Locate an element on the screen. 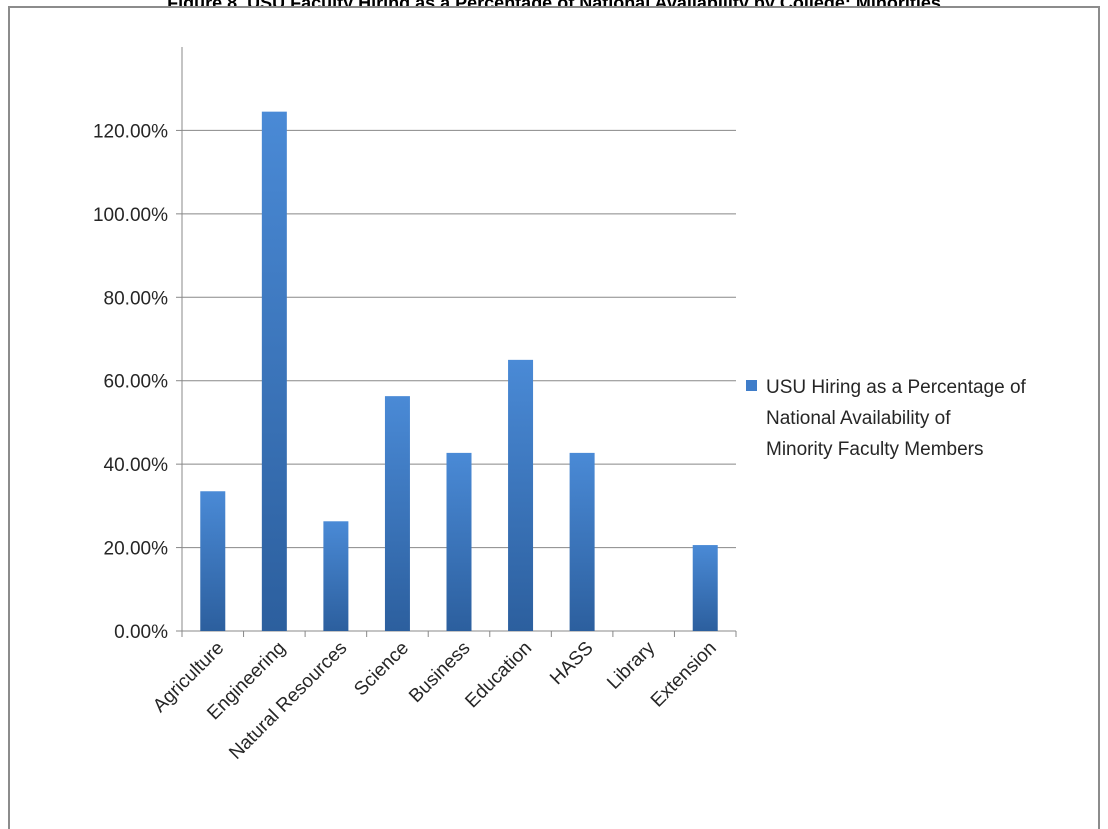 This screenshot has height=829, width=1108. bar-agriculture is located at coordinates (213, 561).